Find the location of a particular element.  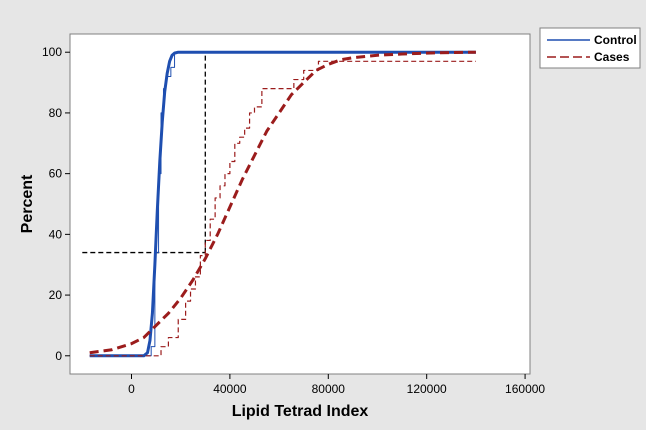

x-axis-label: Lipid Tetrad Index is located at coordinates (300, 411).